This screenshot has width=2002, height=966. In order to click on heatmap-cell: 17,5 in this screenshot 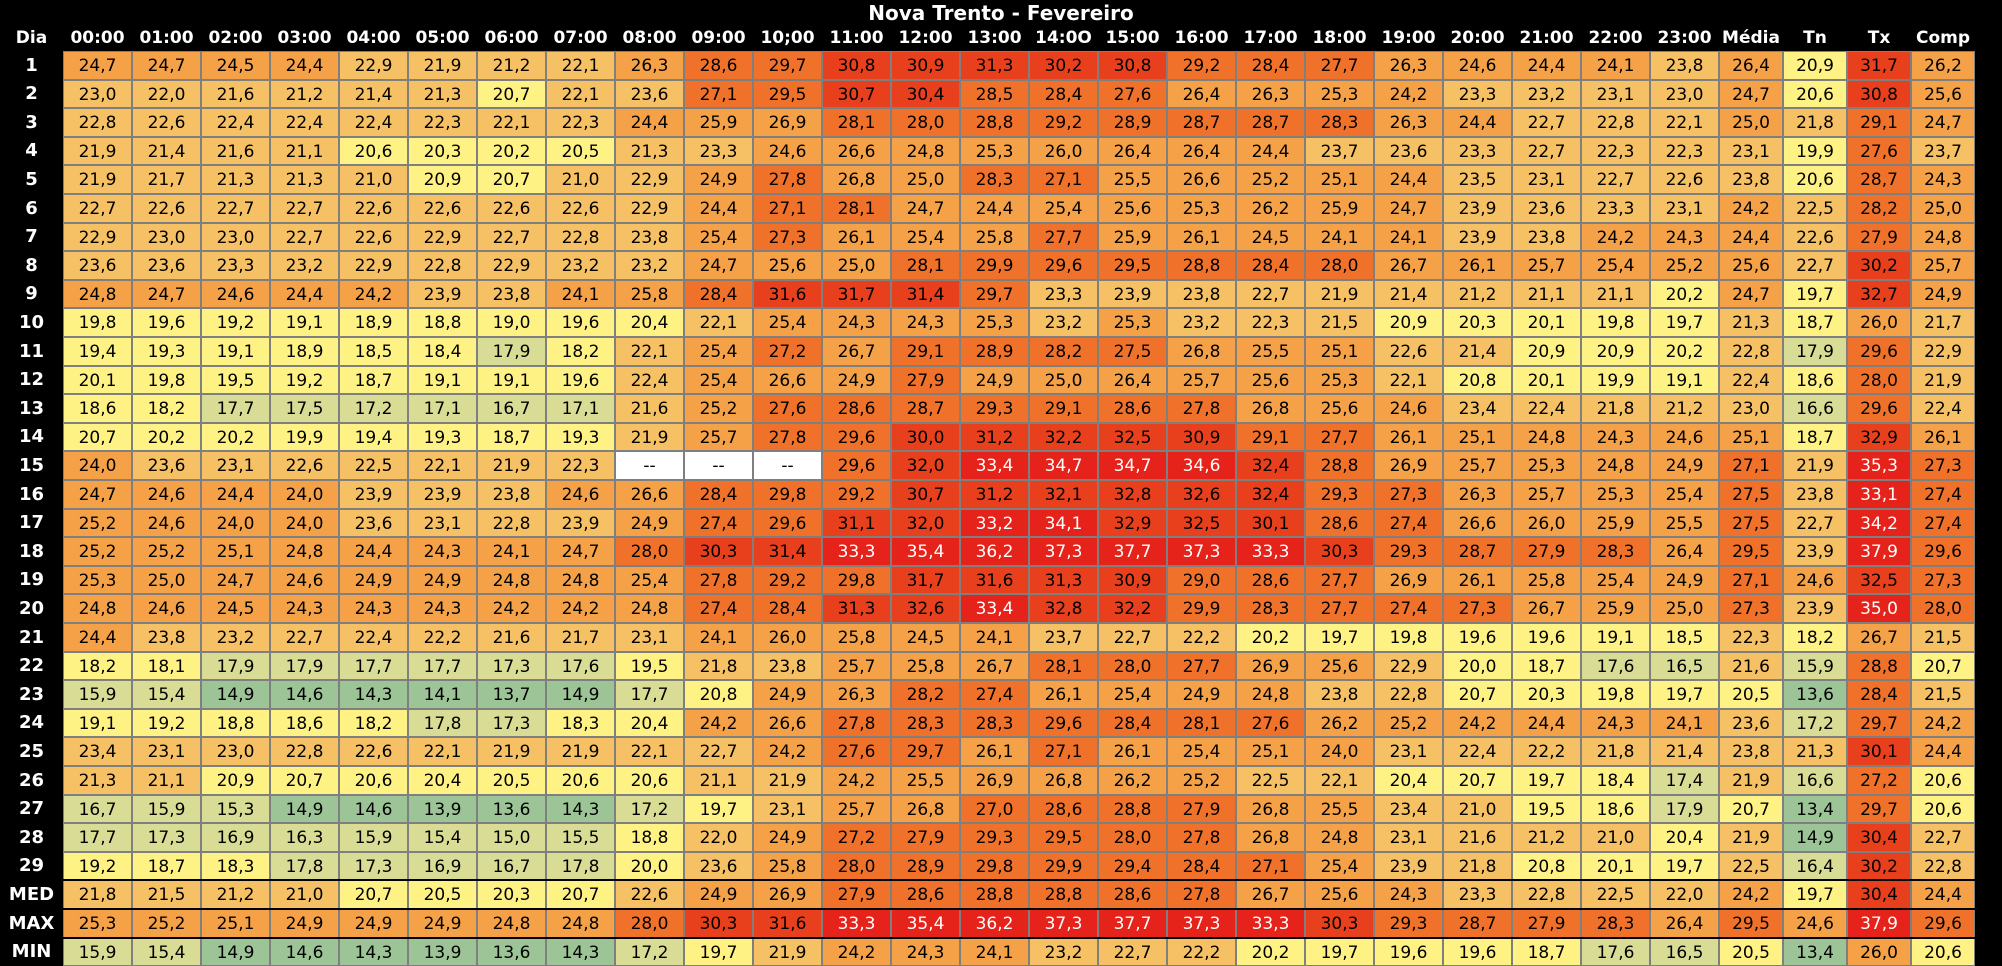, I will do `click(304, 408)`.